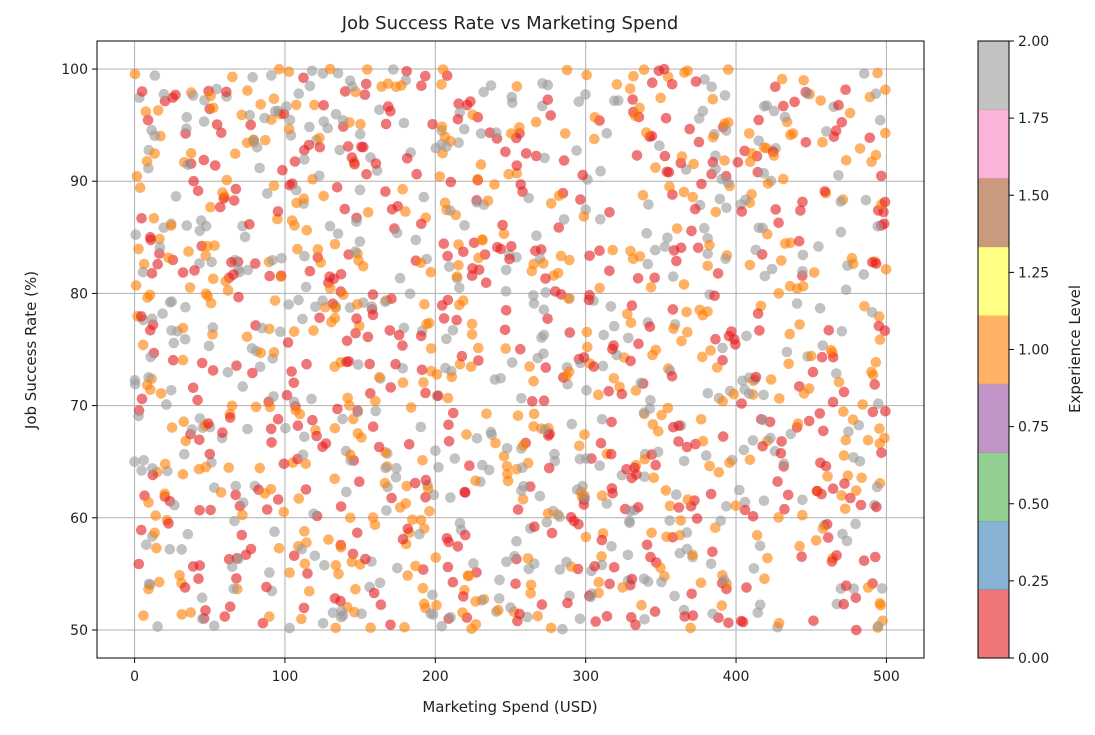  Describe the element at coordinates (993, 144) in the screenshot. I see `colorbar-segment` at that location.